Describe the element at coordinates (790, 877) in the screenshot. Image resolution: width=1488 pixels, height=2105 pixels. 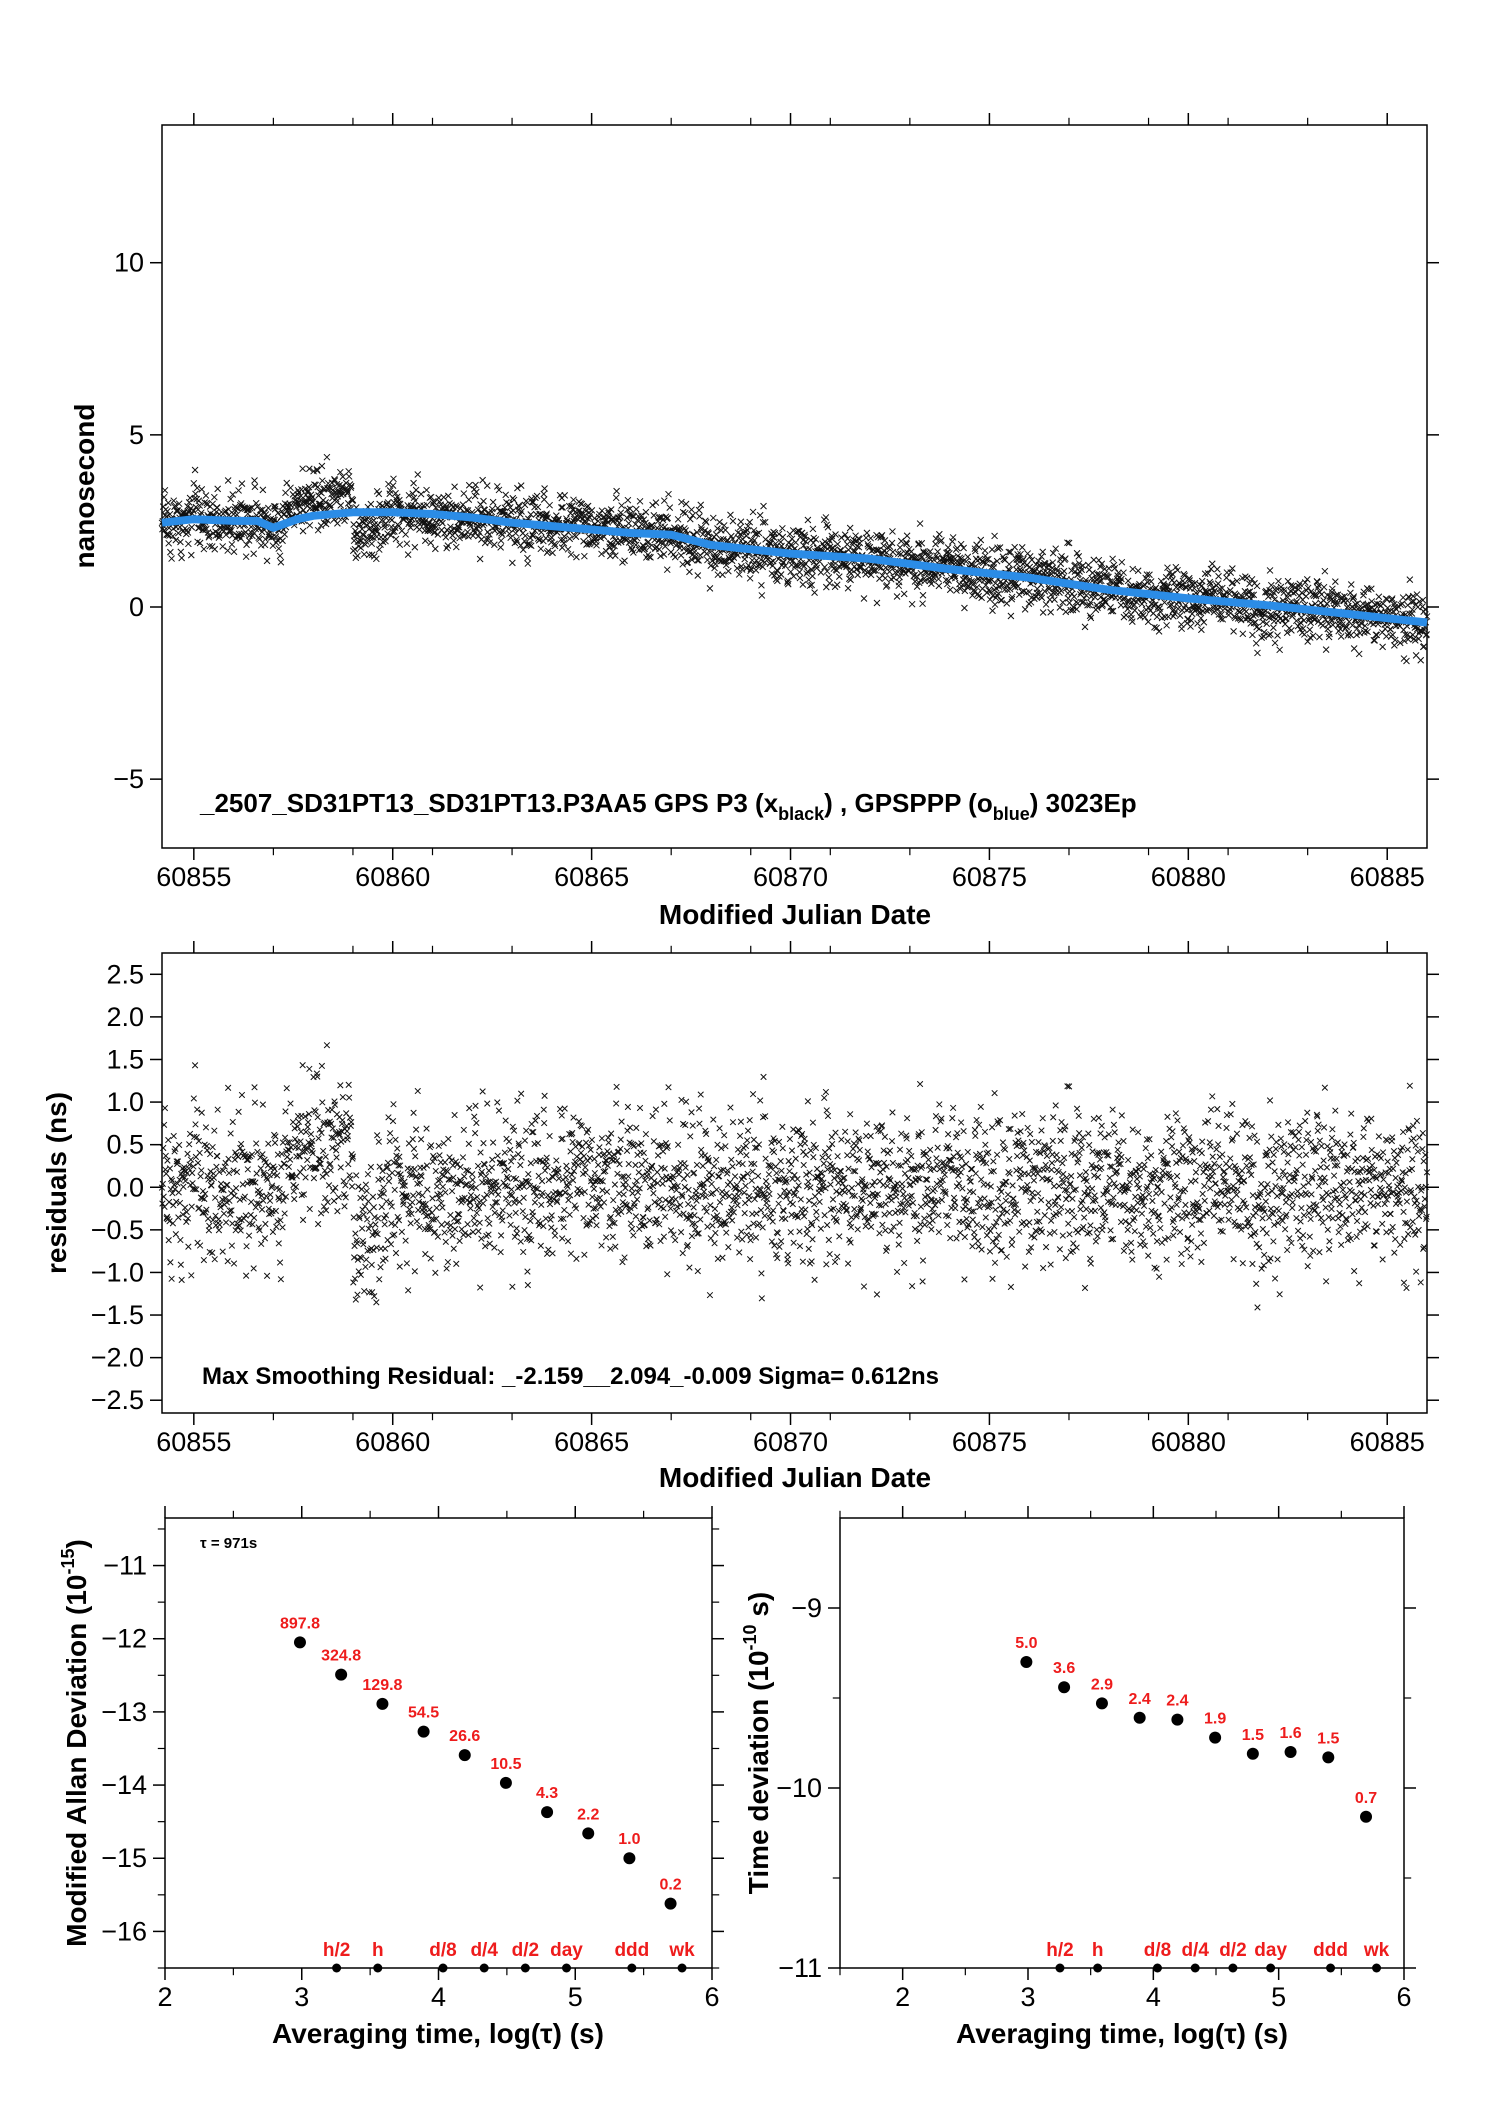
I see `x-tick-labels: 60855 60860 60865 60870 60875 60880 60885` at that location.